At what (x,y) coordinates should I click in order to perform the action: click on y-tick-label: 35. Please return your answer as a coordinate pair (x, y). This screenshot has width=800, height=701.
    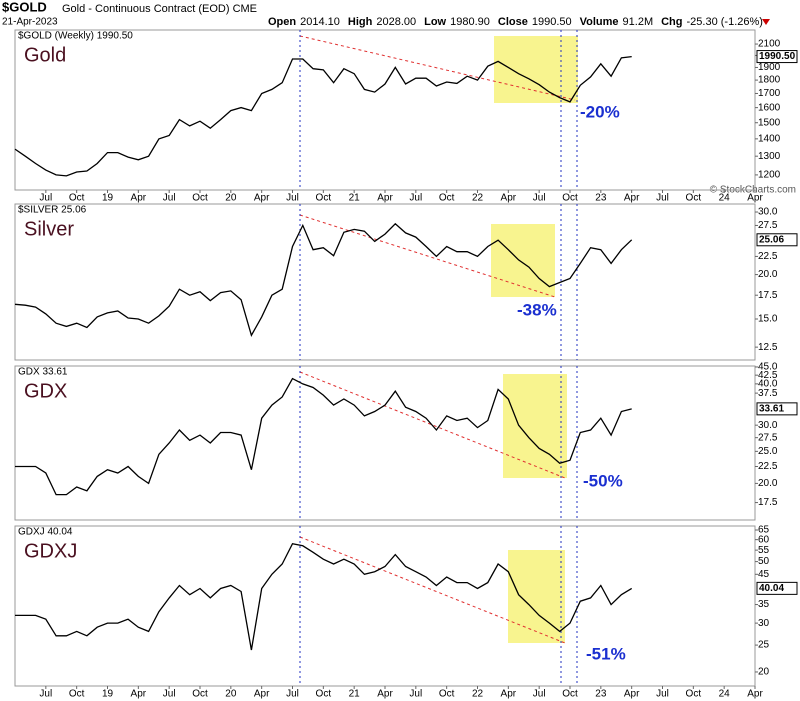
    Looking at the image, I should click on (764, 604).